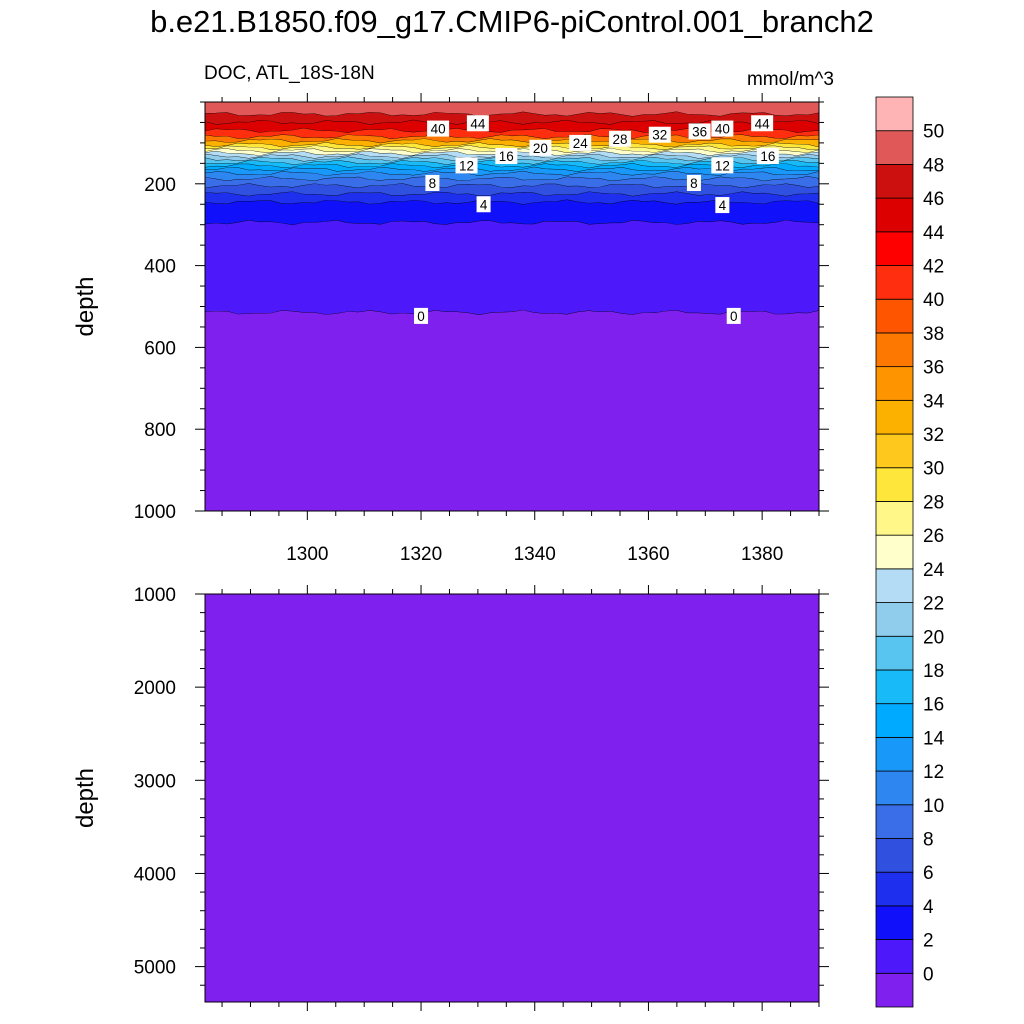  What do you see at coordinates (933, 705) in the screenshot?
I see `colorbar-label: 16` at bounding box center [933, 705].